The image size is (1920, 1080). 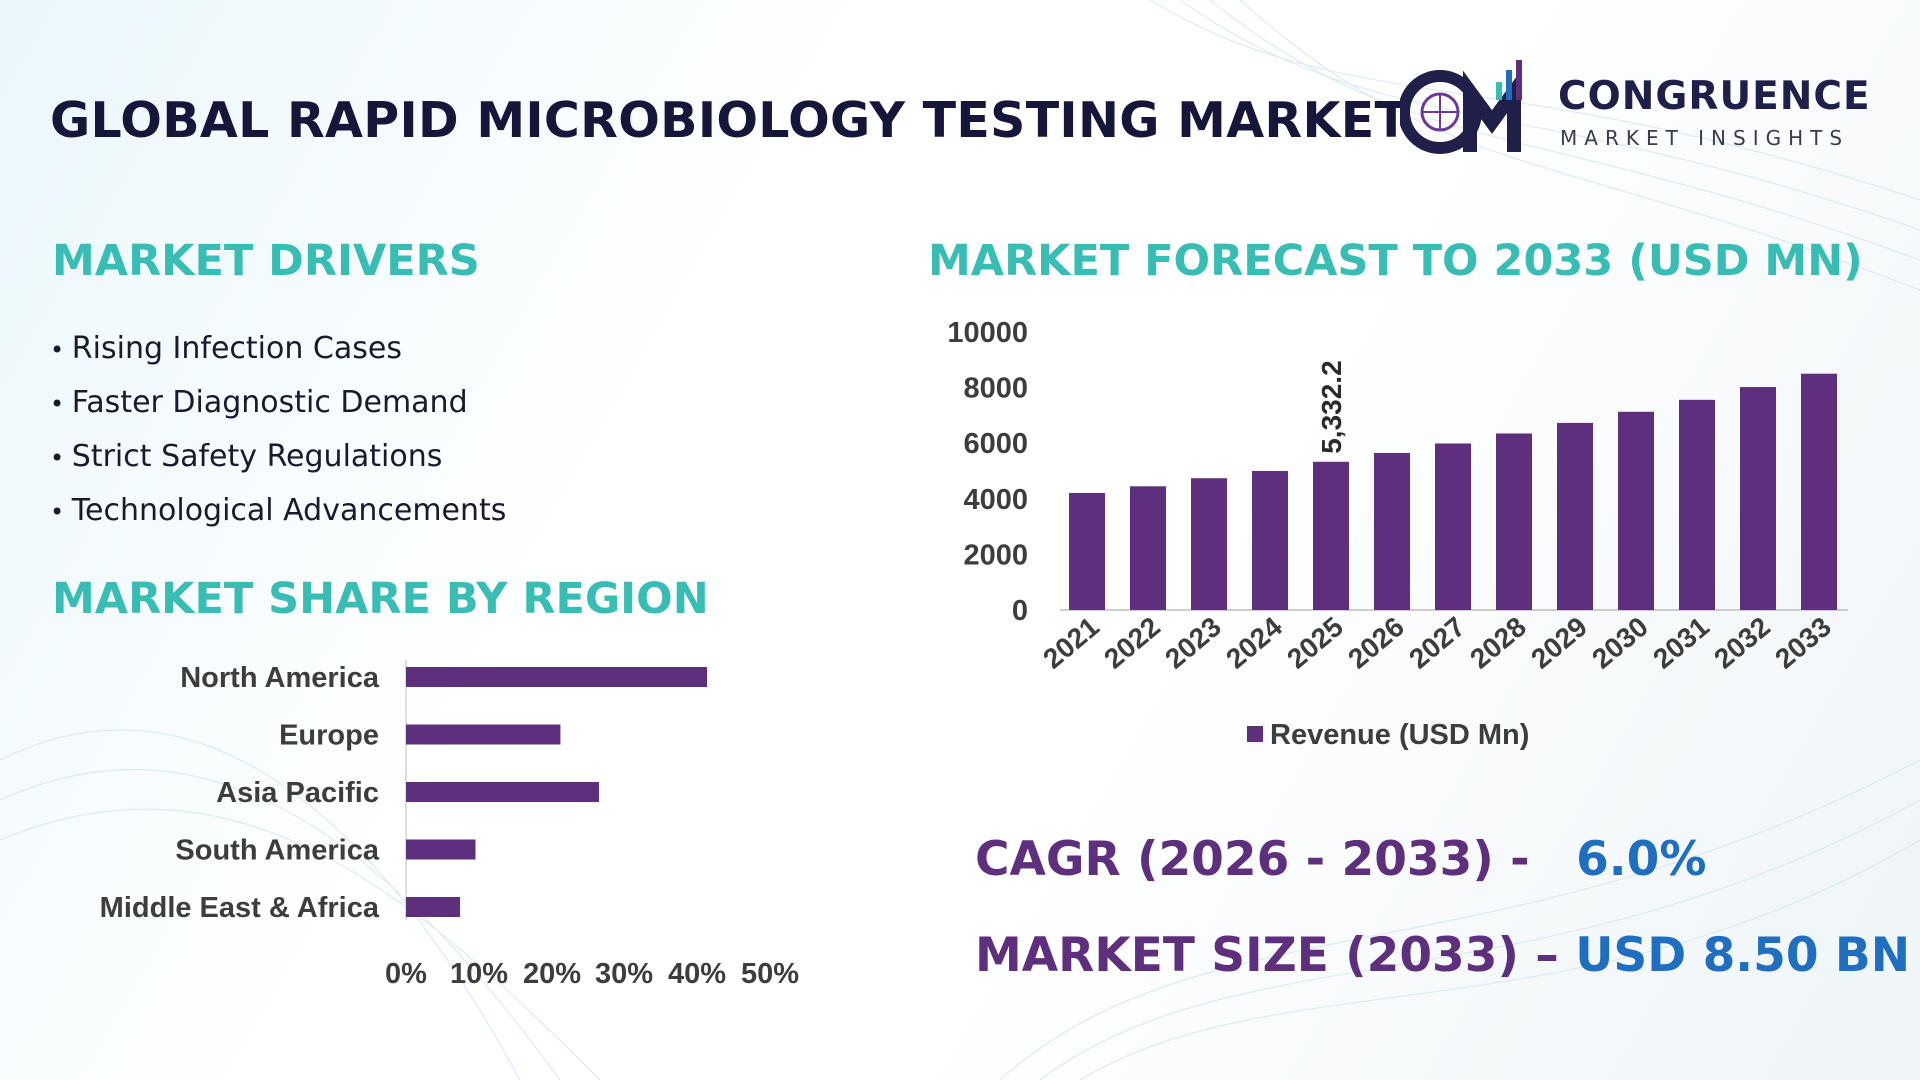 What do you see at coordinates (1255, 734) in the screenshot?
I see `forecast-legend-swatch` at bounding box center [1255, 734].